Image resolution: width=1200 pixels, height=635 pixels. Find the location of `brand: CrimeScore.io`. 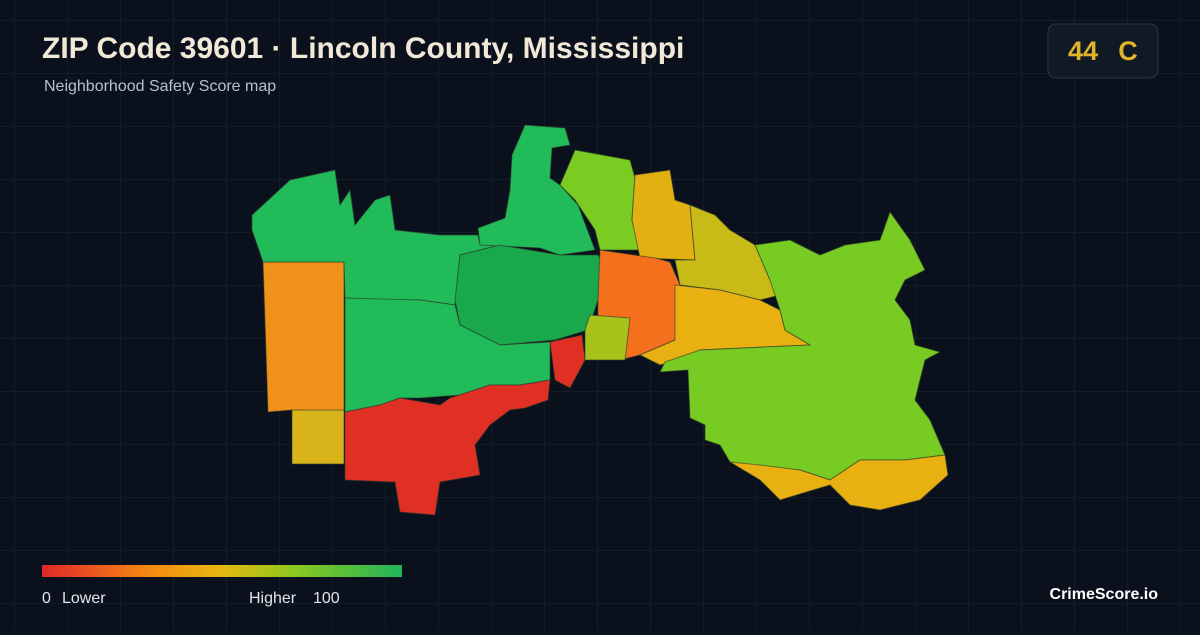

brand: CrimeScore.io is located at coordinates (1104, 594).